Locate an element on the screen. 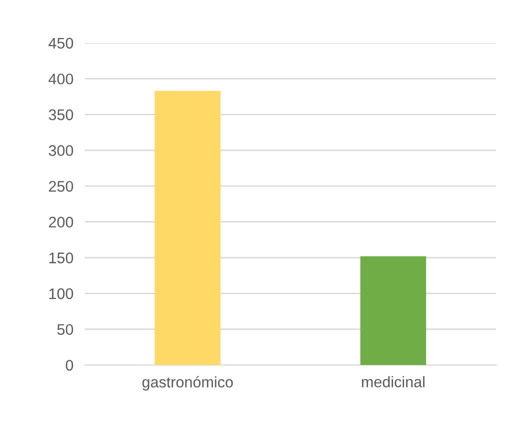 Image resolution: width=514 pixels, height=421 pixels. y-tick-label: 400 is located at coordinates (61, 79).